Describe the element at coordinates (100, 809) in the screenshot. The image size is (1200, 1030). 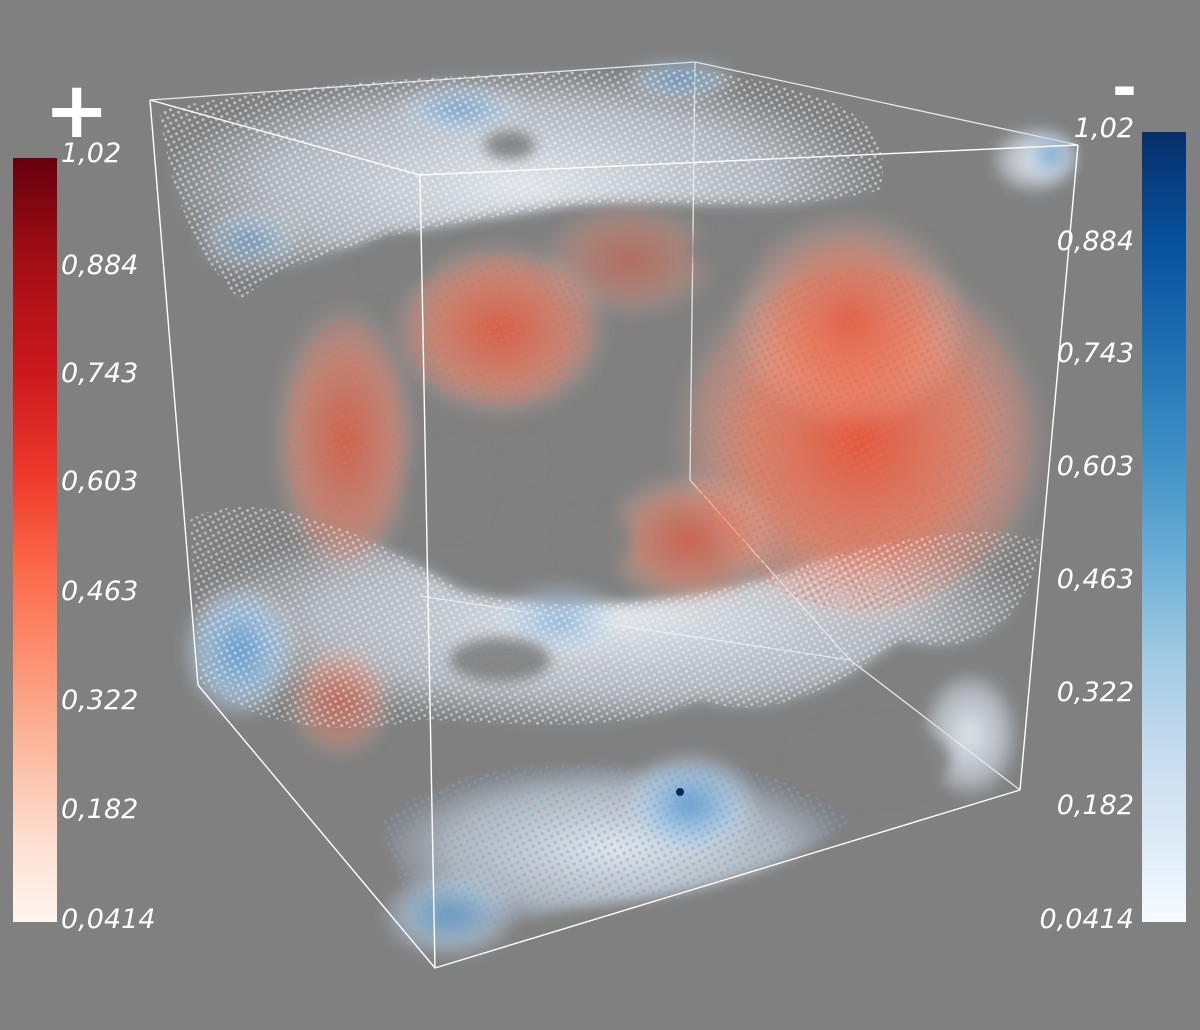
I see `positive-tick: 0,182` at that location.